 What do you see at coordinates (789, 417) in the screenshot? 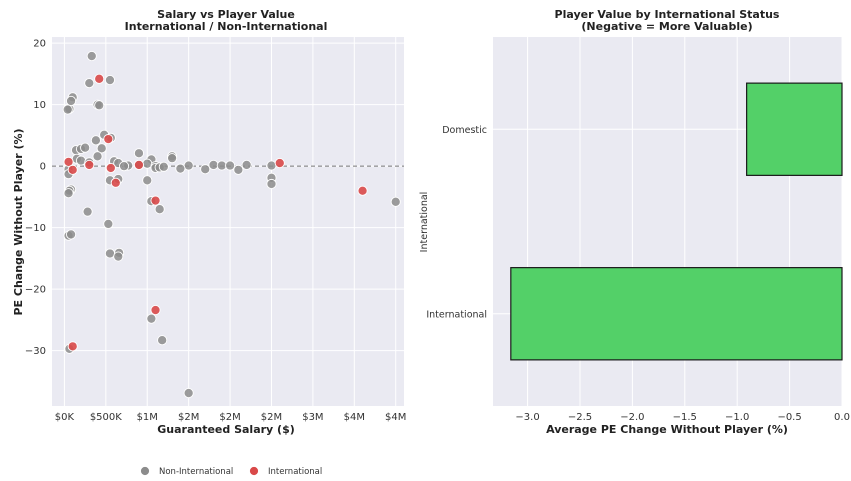
I see `bar-x-tick-label: −0.5` at bounding box center [789, 417].